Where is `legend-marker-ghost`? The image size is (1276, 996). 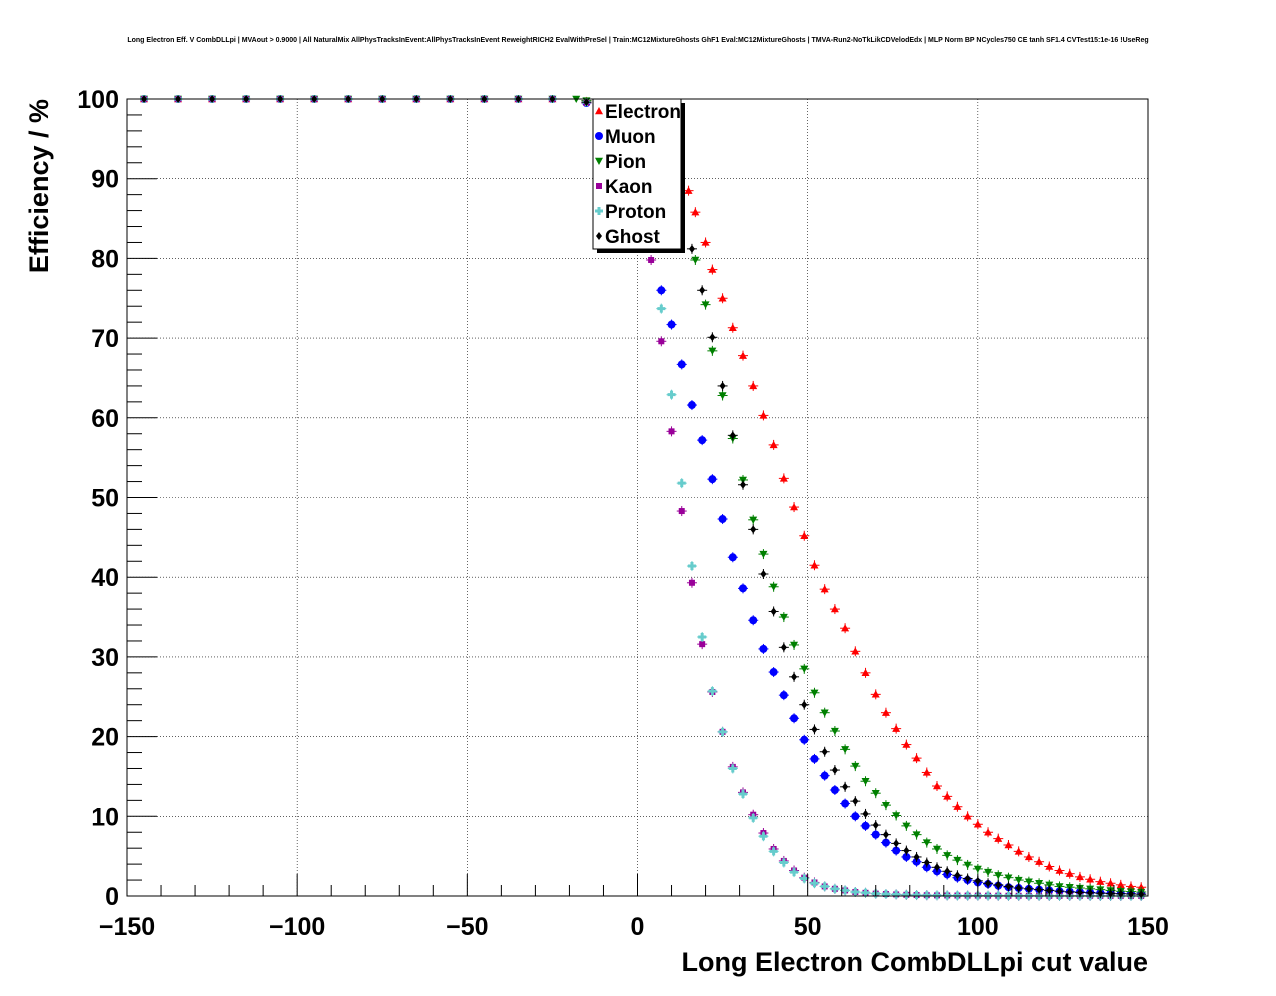
legend-marker-ghost is located at coordinates (599, 236).